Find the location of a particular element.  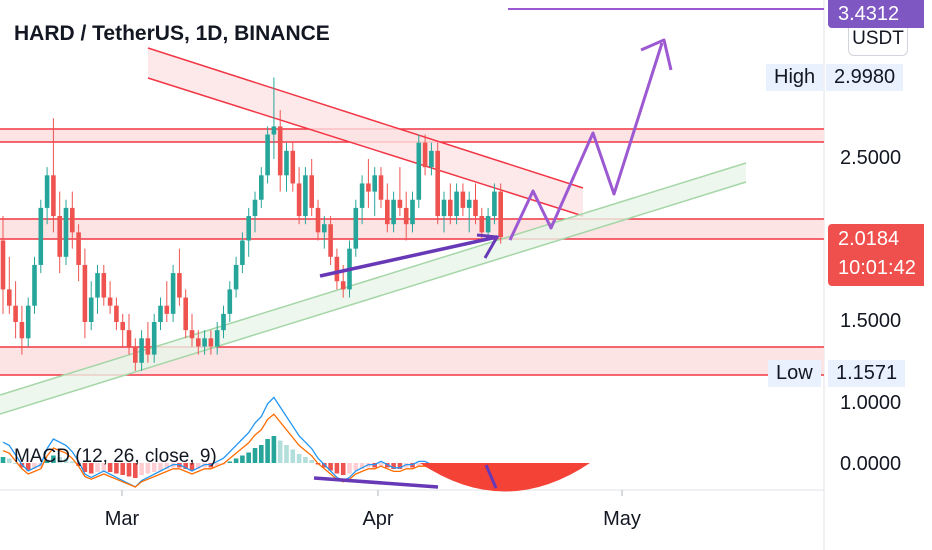

macd-line is located at coordinates (252, 442).